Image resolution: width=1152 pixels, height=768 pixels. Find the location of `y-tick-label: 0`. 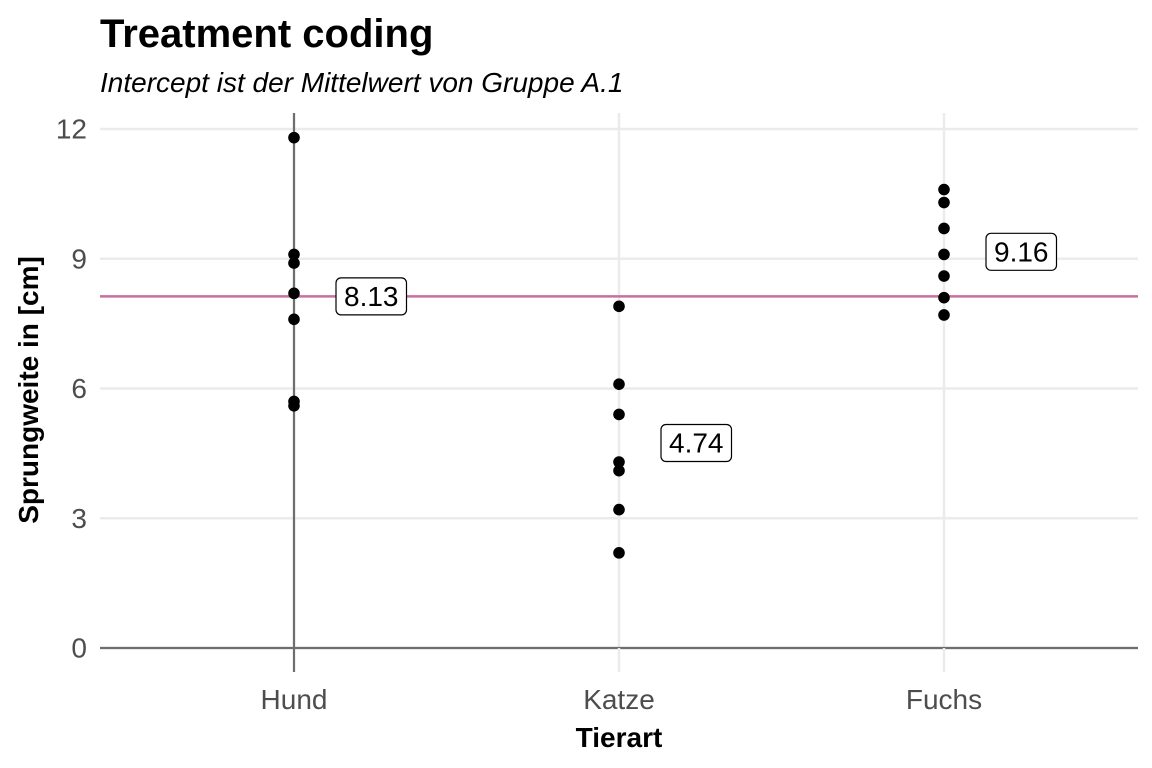

y-tick-label: 0 is located at coordinates (79, 648).